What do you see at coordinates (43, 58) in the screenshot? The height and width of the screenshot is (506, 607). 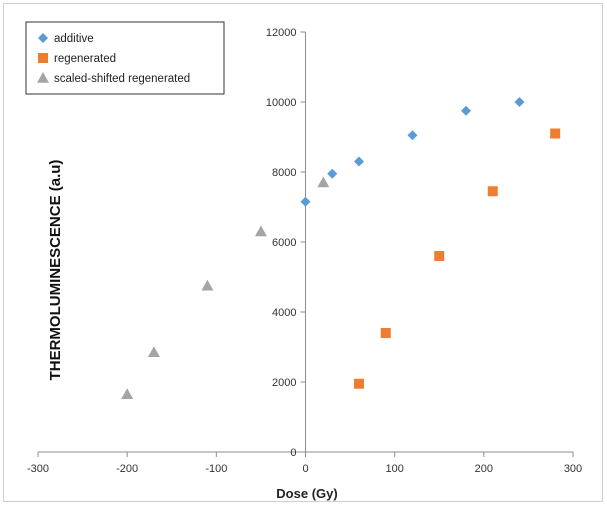 I see `legend-square-marker` at bounding box center [43, 58].